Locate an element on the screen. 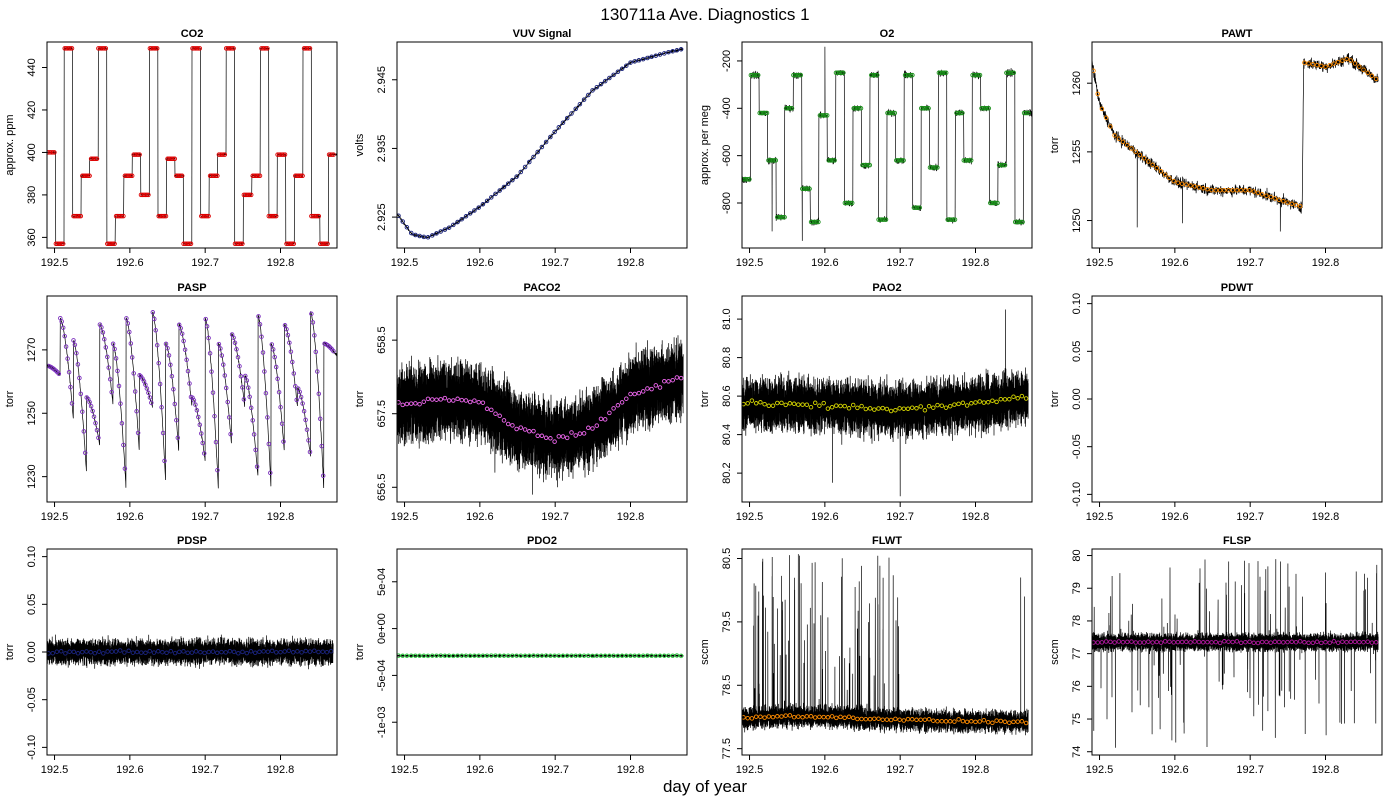  x-tick-label: 192.5 is located at coordinates (1100, 770).